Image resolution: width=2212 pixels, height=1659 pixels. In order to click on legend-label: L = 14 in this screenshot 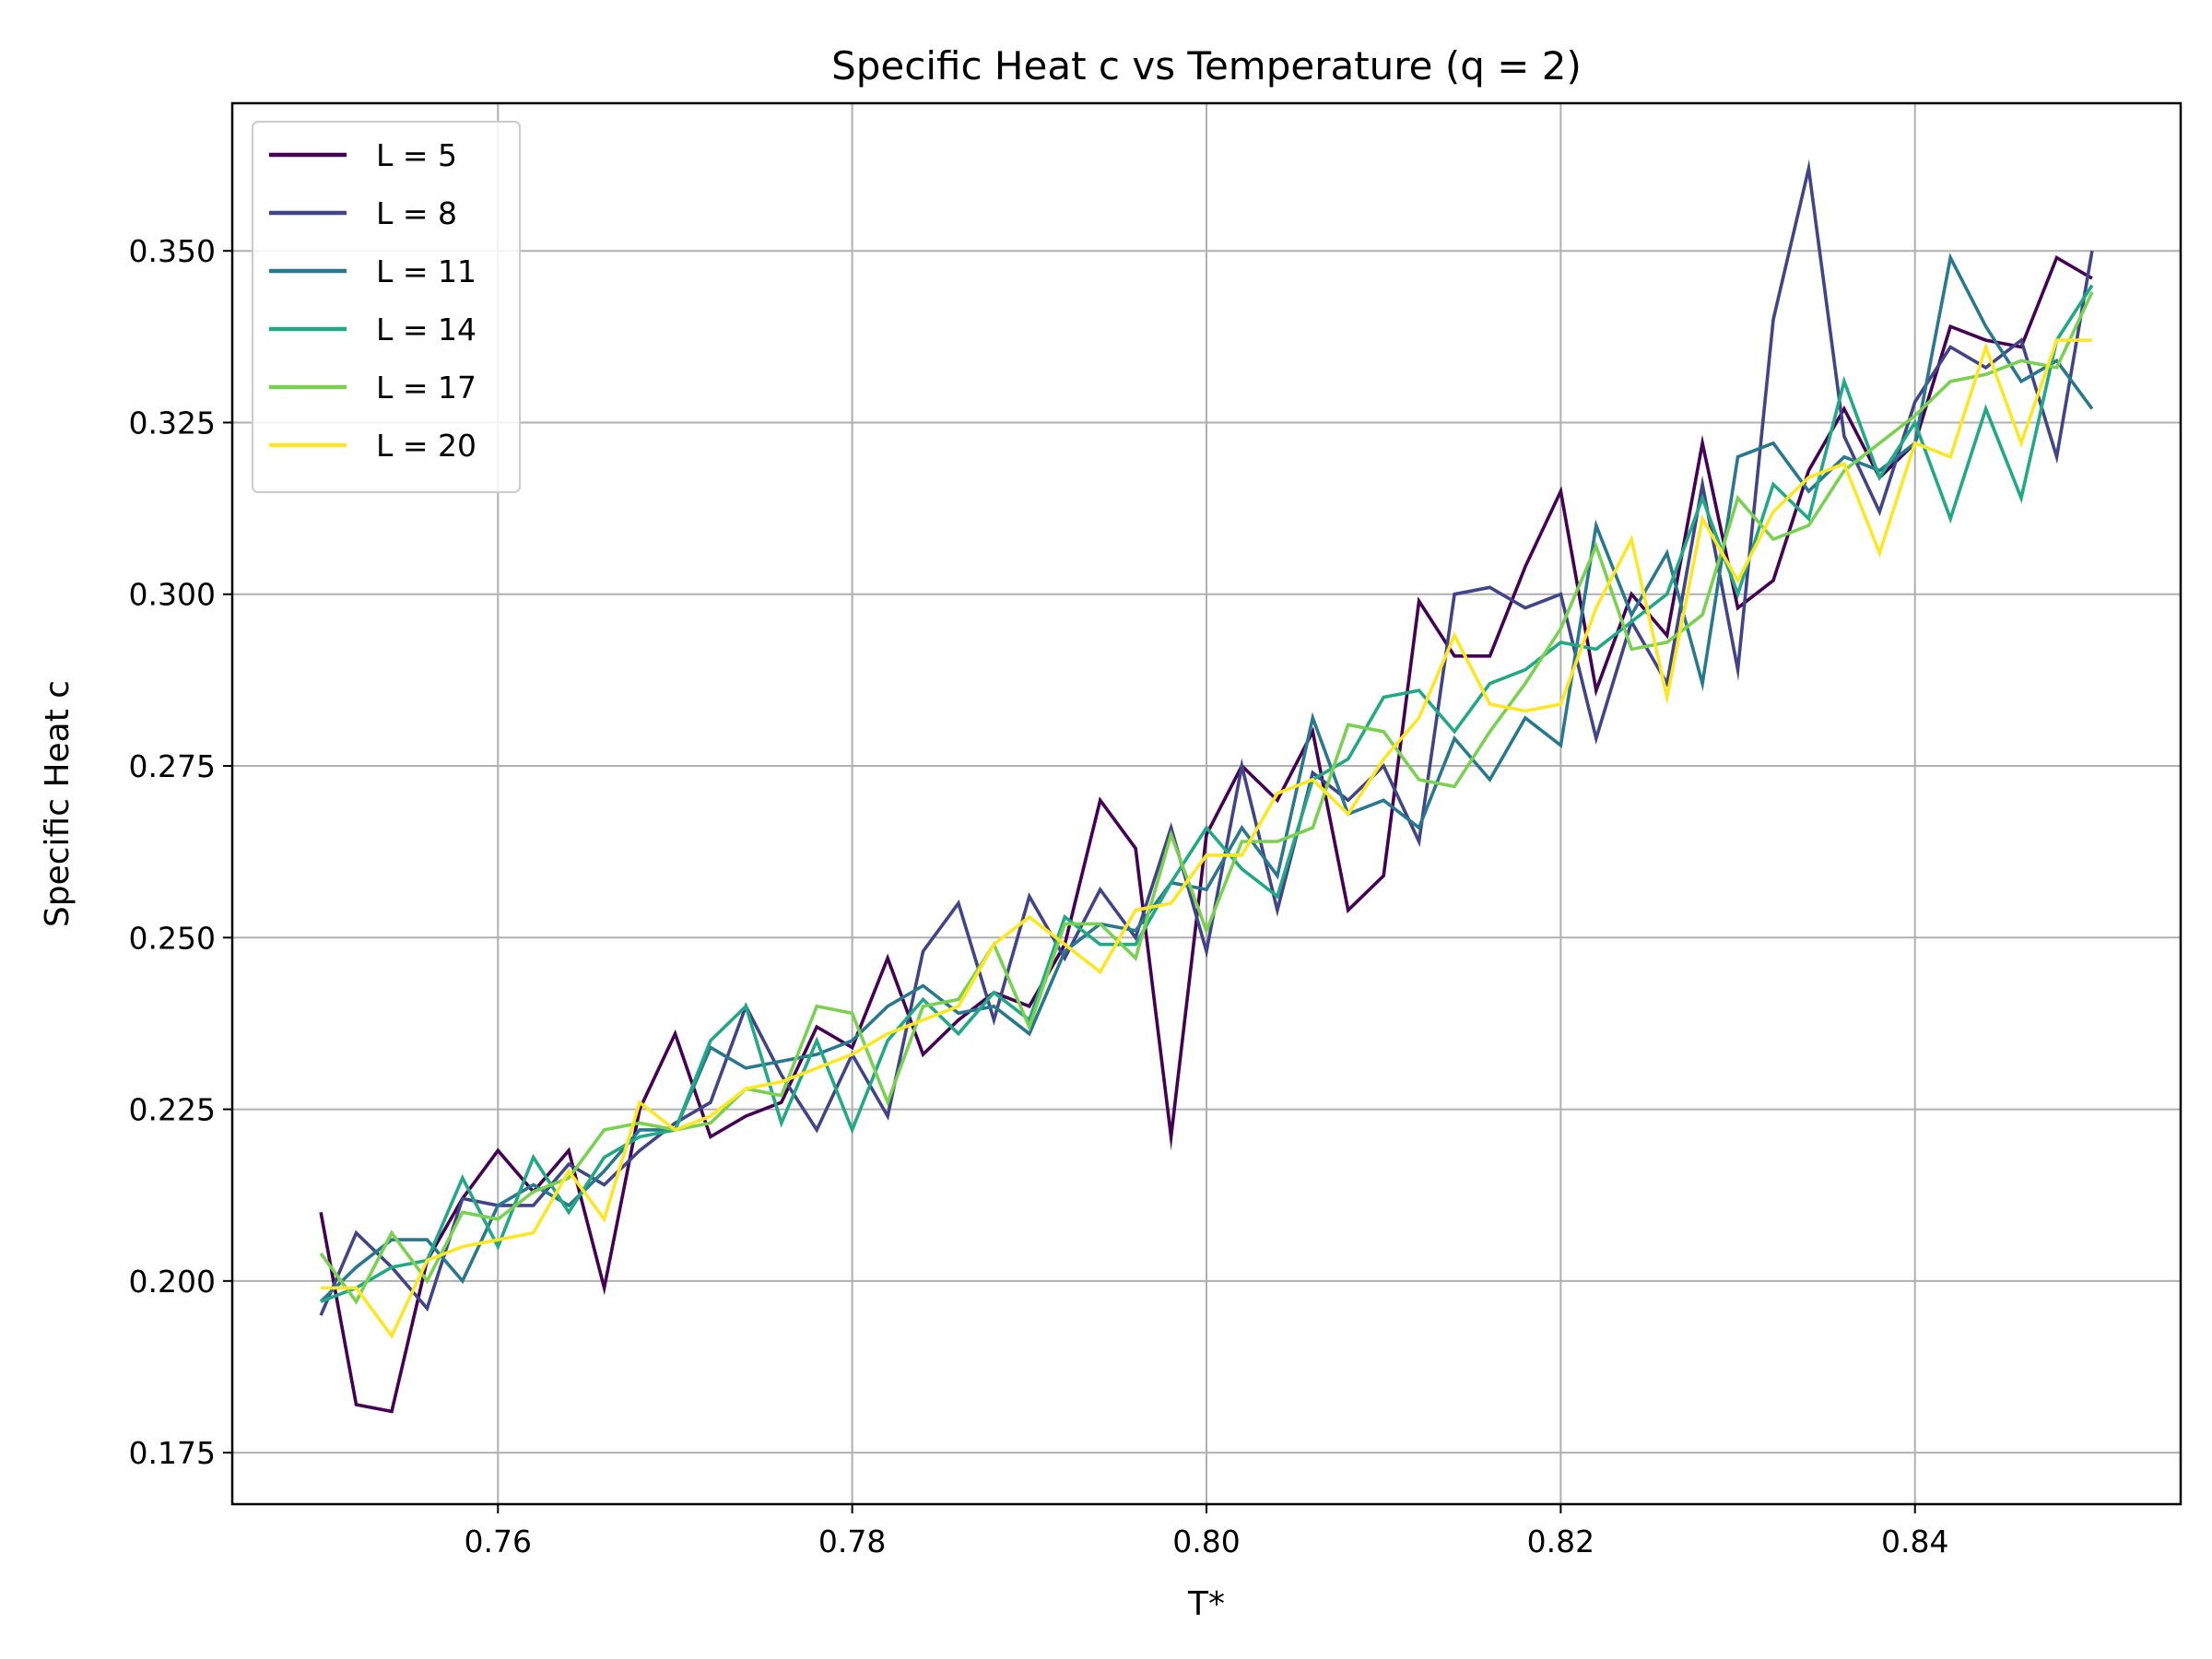, I will do `click(426, 329)`.